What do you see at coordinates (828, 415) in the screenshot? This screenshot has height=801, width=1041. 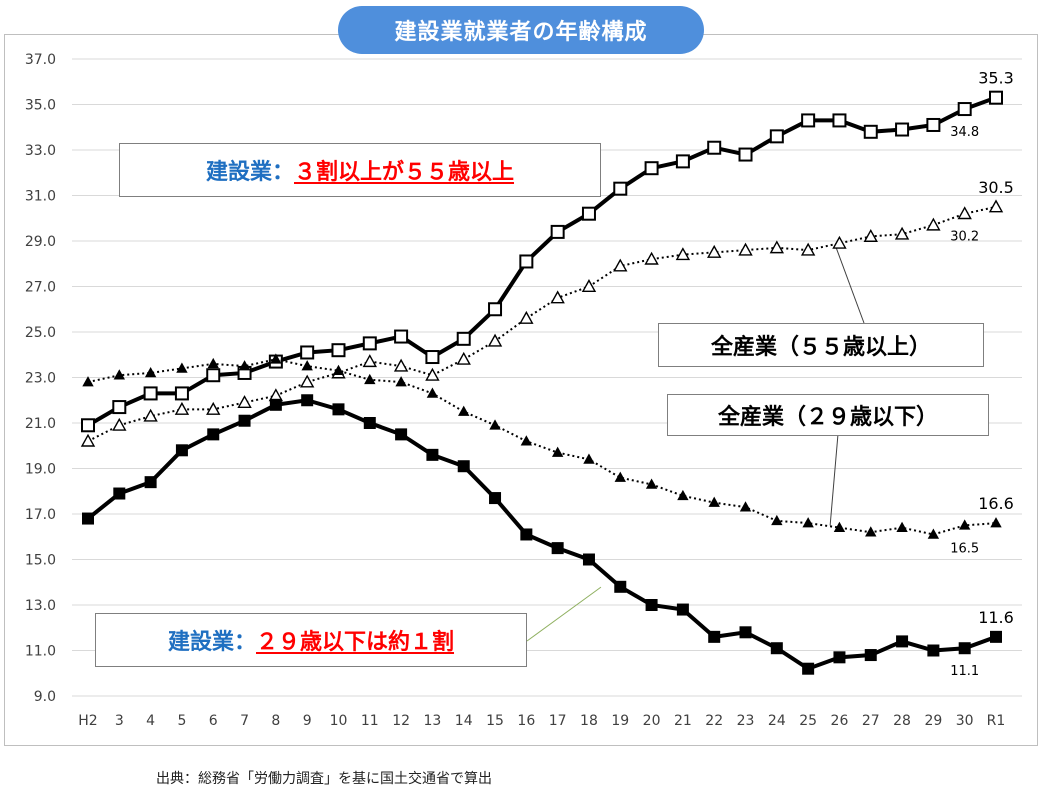 I see `annotation-all-industry-29: 全産業（２９歳以下）` at bounding box center [828, 415].